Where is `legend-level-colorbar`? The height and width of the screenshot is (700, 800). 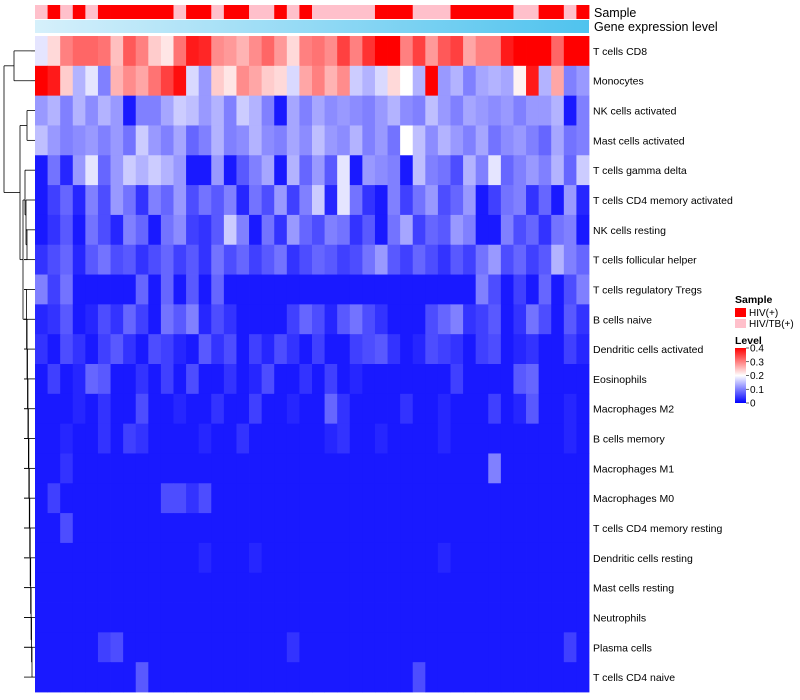 legend-level-colorbar is located at coordinates (740, 375).